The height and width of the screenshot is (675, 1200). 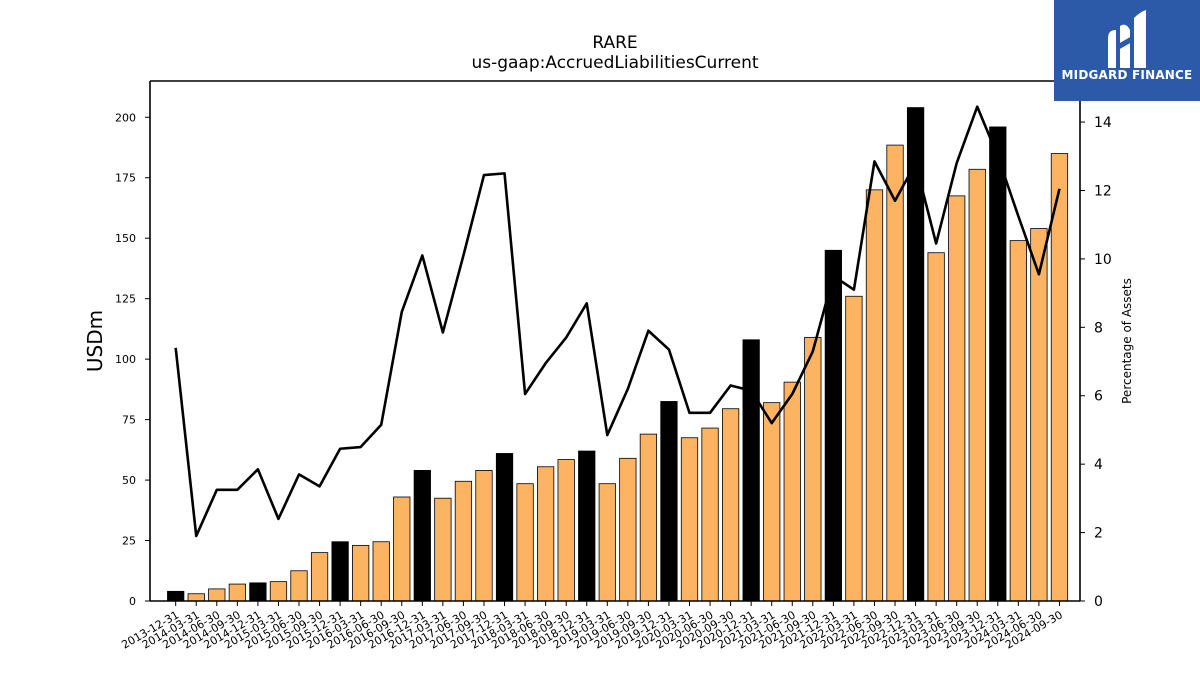 I want to click on logo: MIDGARD FINANCE, so click(x=1127, y=50).